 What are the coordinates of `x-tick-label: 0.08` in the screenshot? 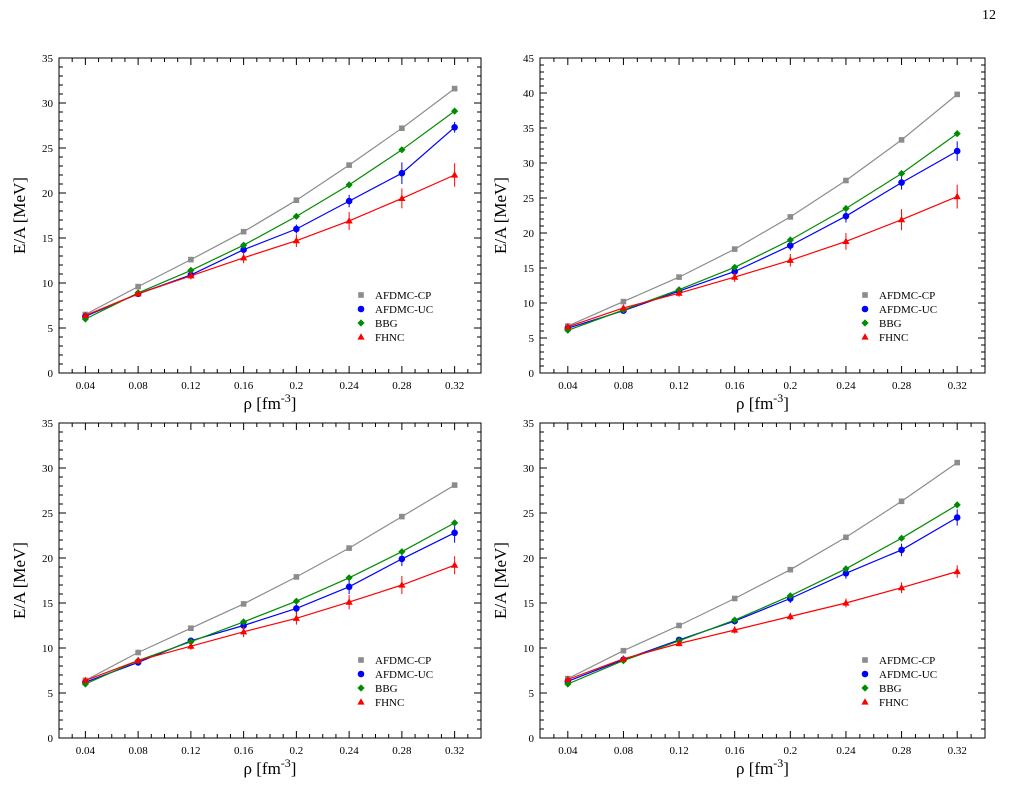 It's located at (624, 751).